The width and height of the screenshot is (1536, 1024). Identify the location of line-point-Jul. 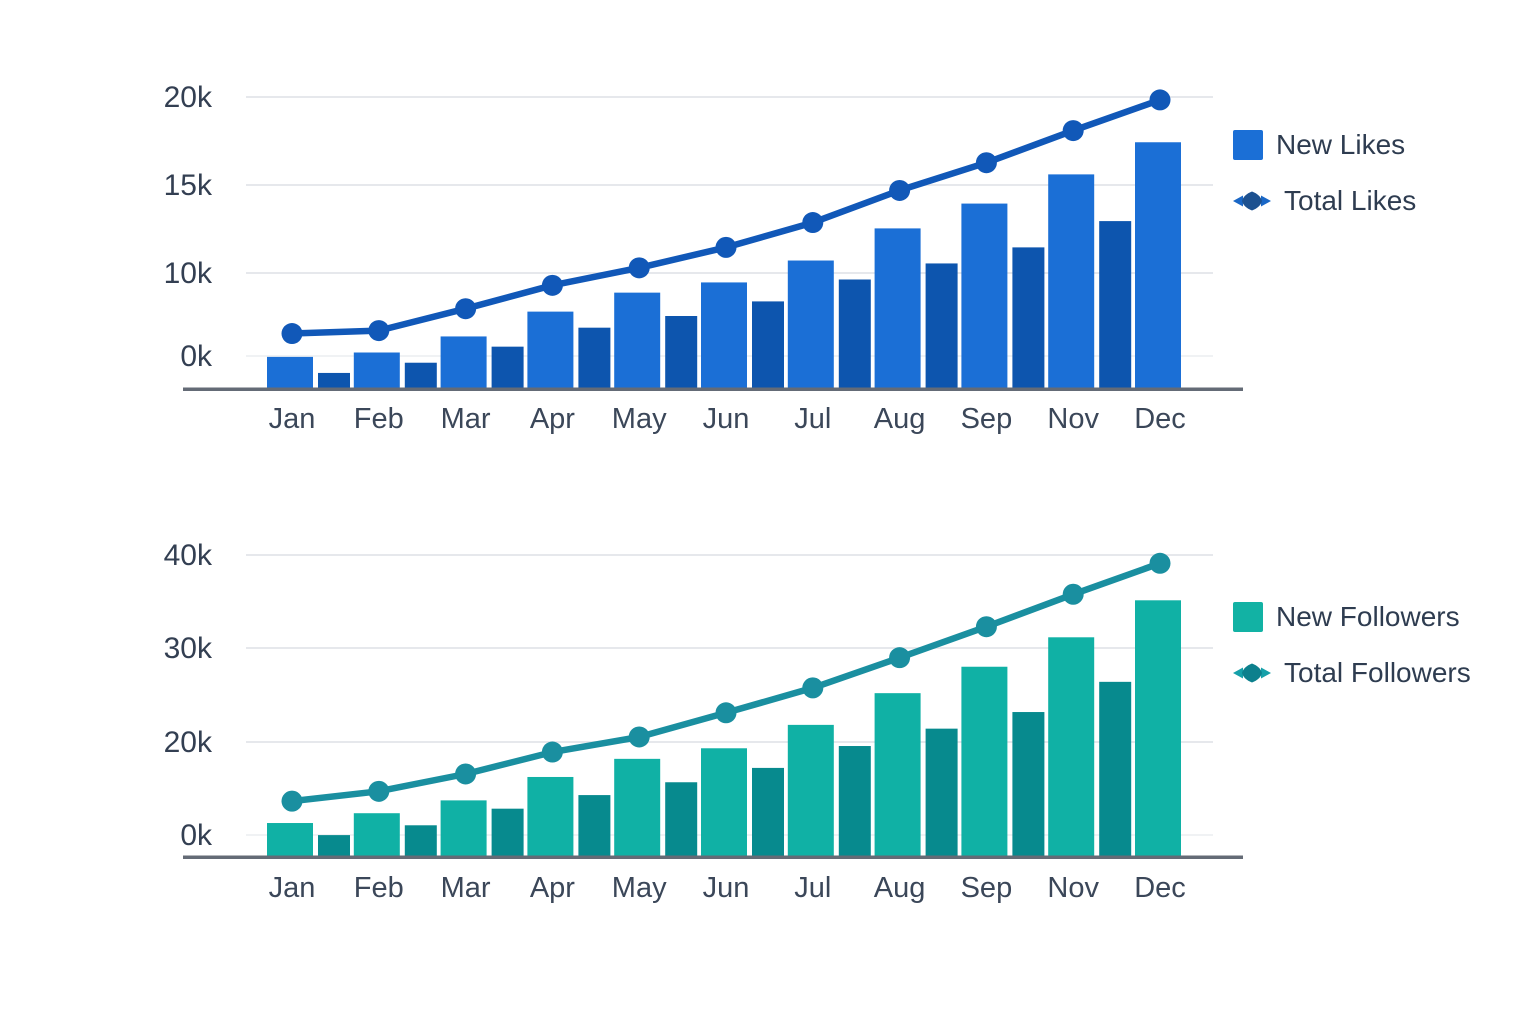
(813, 688).